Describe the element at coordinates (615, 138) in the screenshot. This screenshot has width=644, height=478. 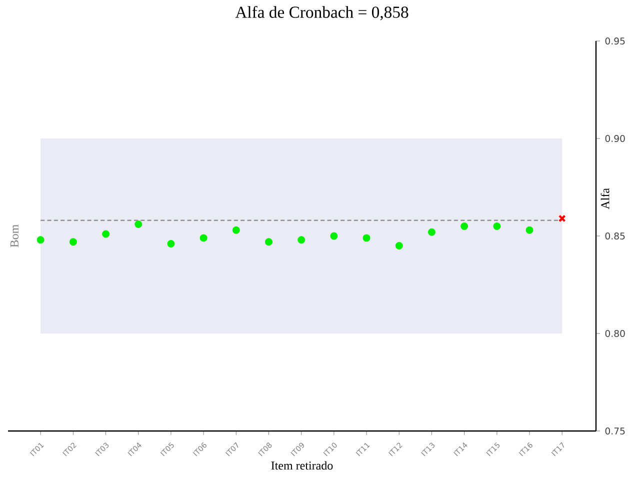
I see `y-tick-label: 0.90` at that location.